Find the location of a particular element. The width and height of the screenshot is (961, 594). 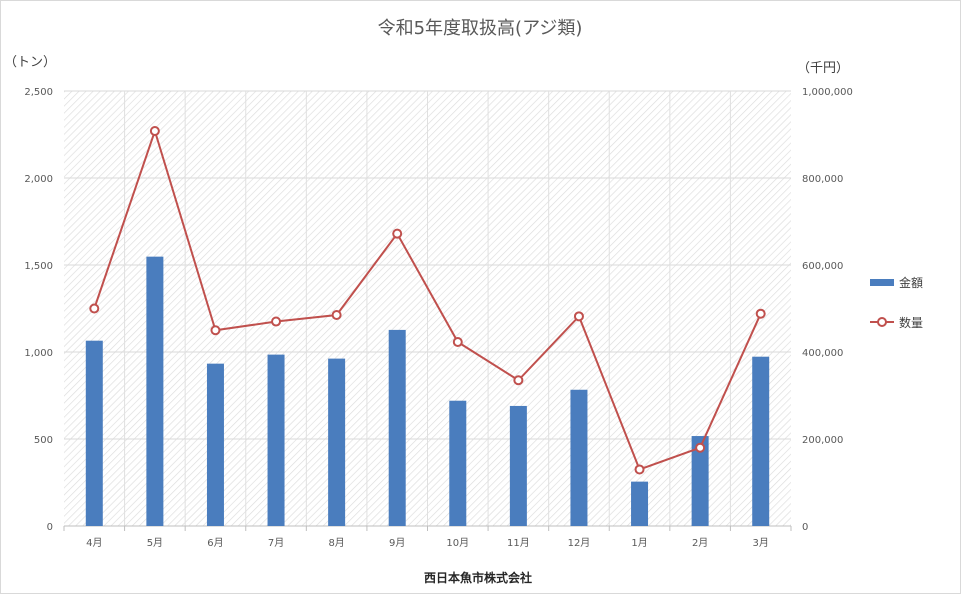

right-tick-label: 400,000 is located at coordinates (822, 353).